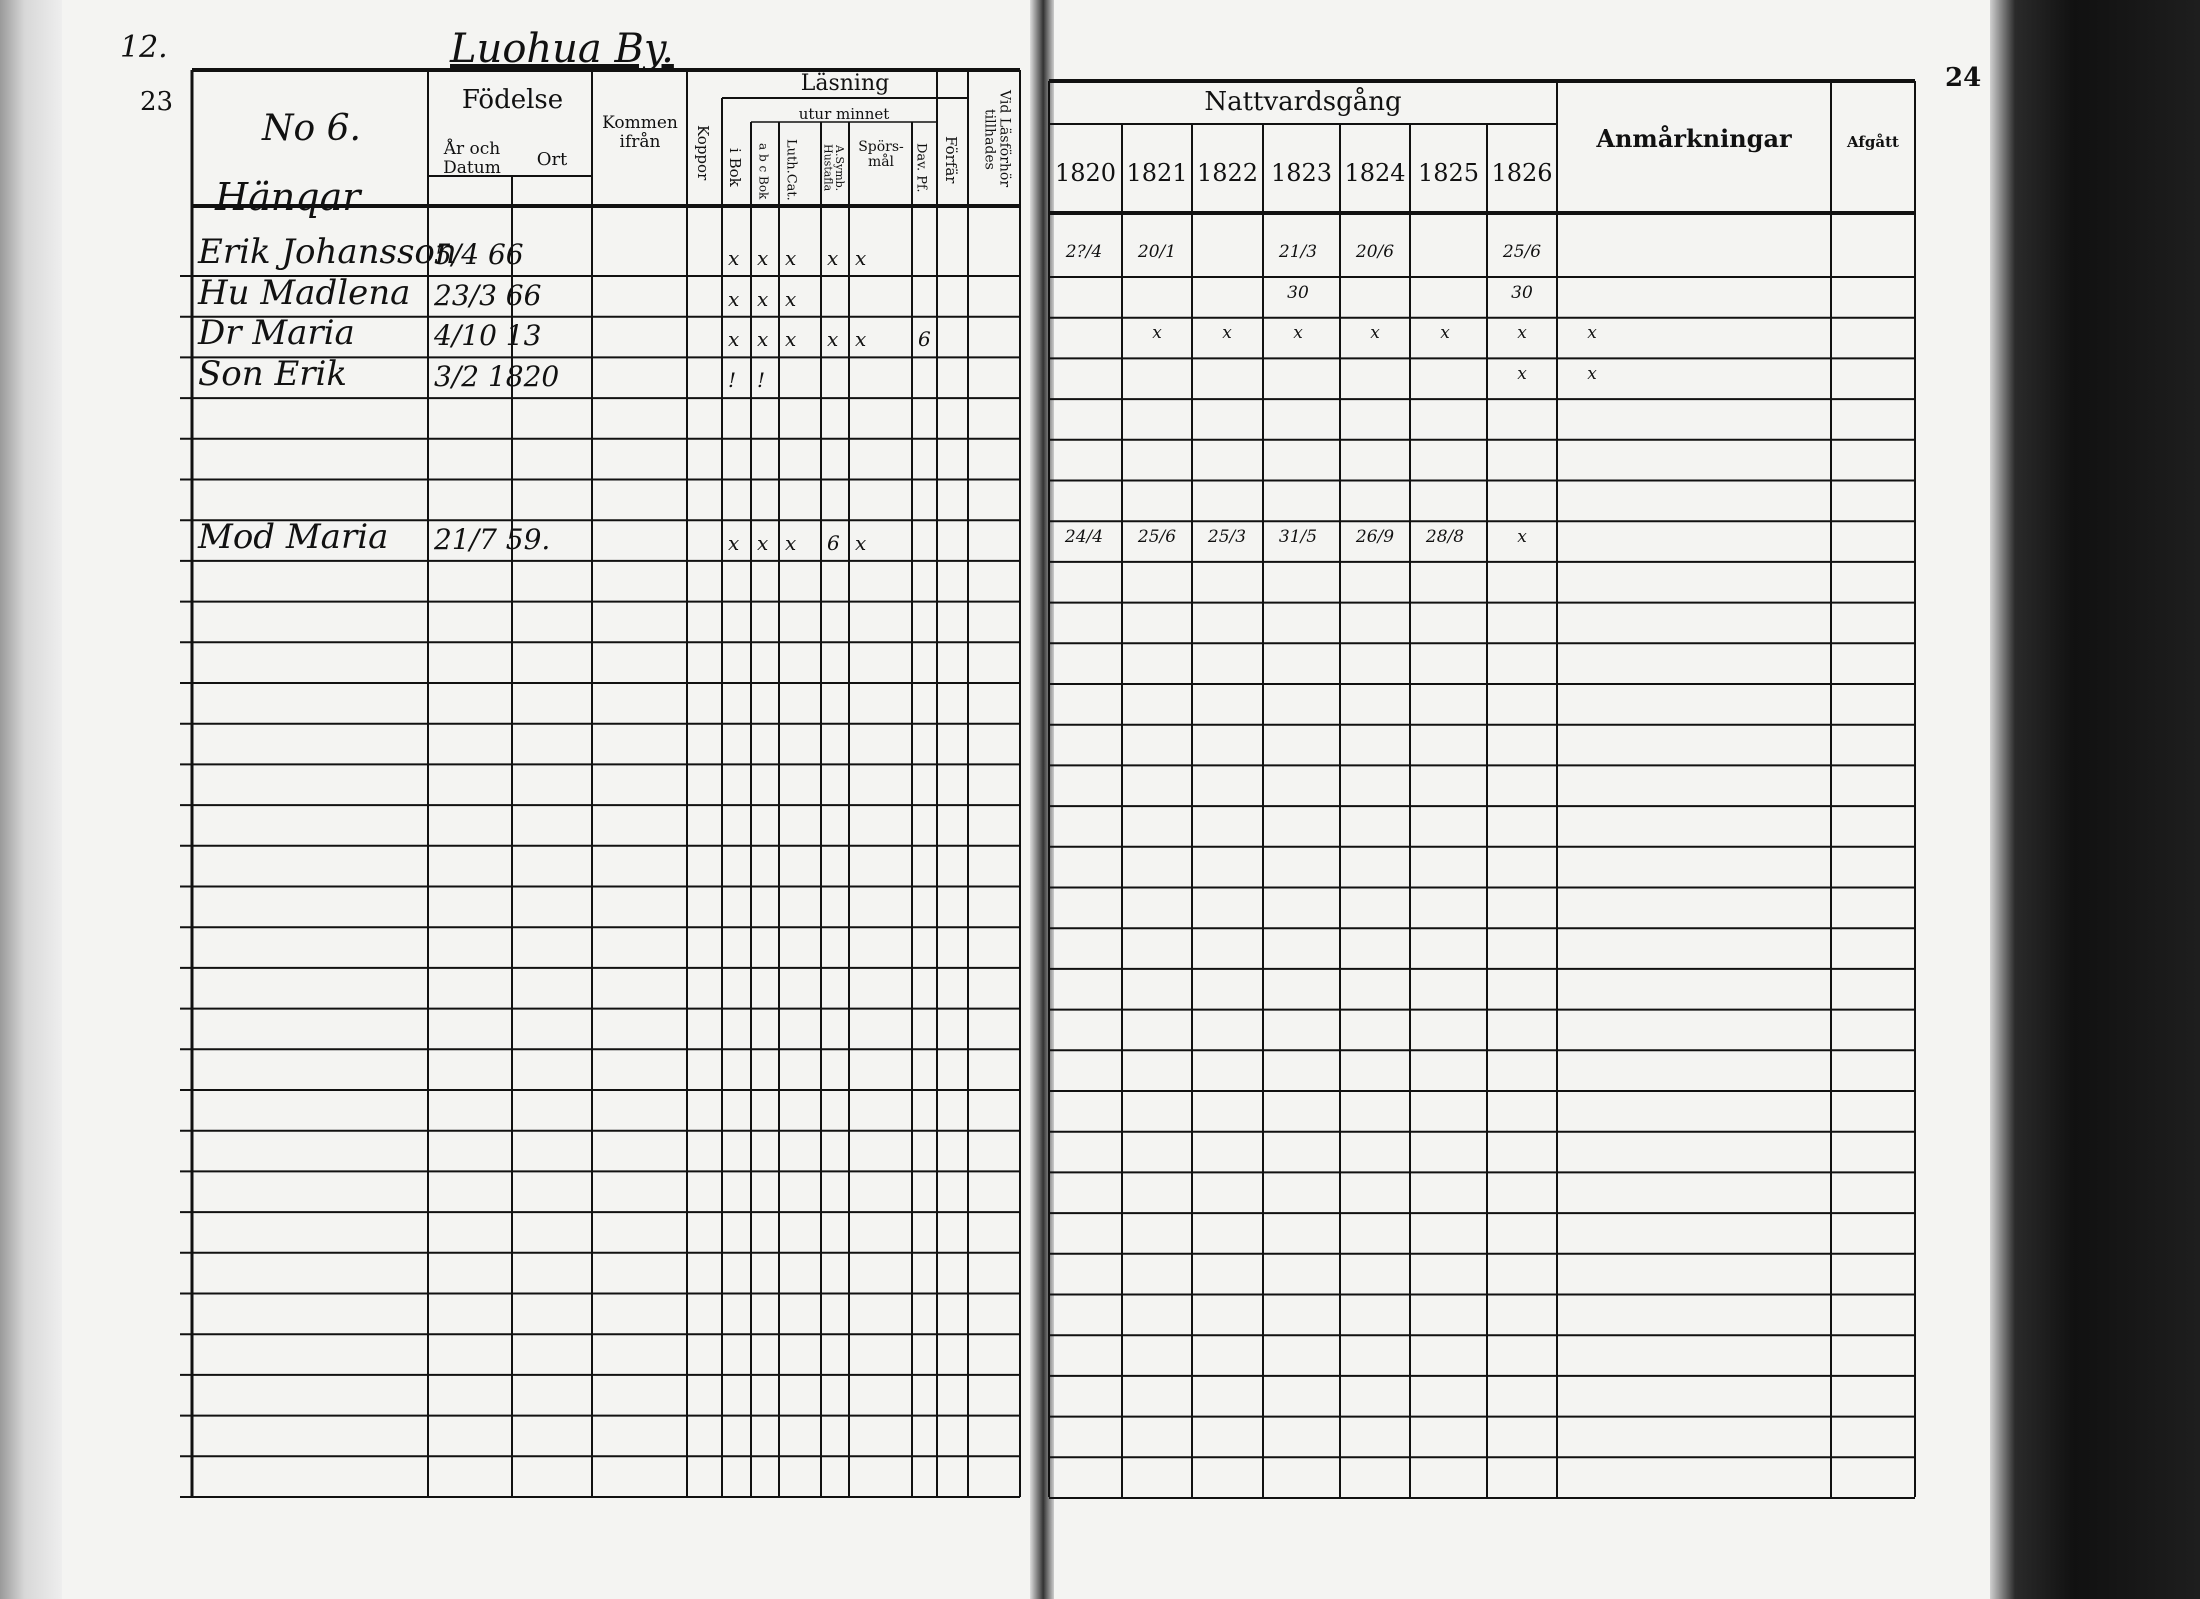 The width and height of the screenshot is (2200, 1599). Describe the element at coordinates (304, 292) in the screenshot. I see `person-name: Hu Madlena` at that location.